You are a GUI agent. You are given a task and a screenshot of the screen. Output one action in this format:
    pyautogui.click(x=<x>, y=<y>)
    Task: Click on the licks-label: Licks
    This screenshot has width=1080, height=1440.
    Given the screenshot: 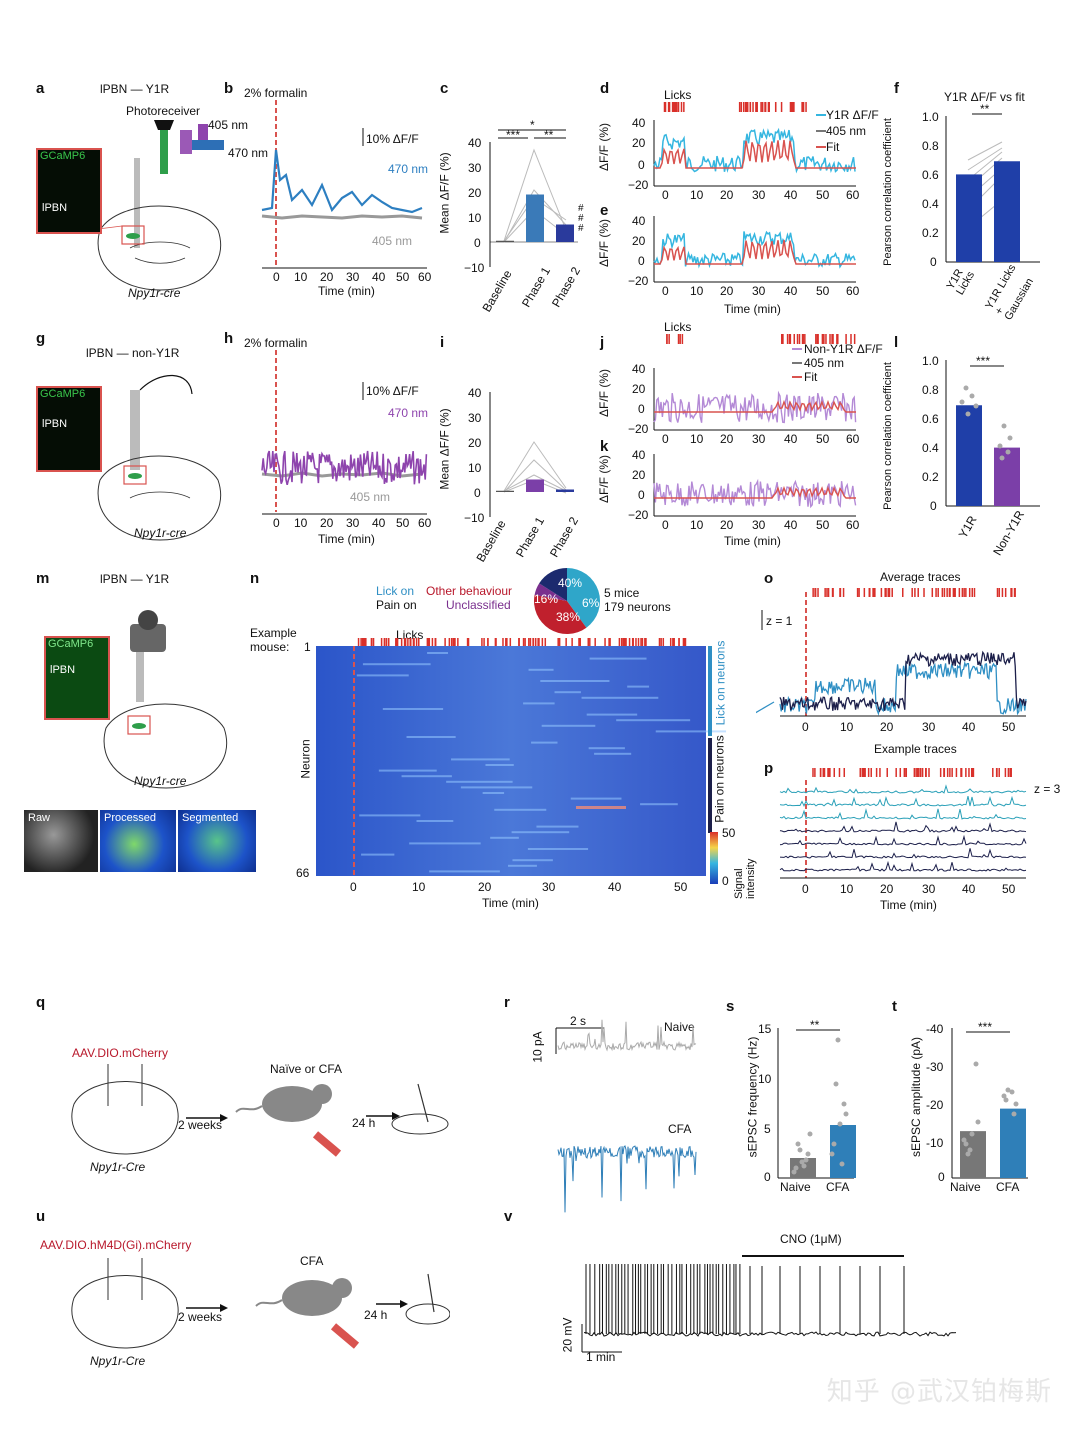 What is the action you would take?
    pyautogui.click(x=678, y=327)
    